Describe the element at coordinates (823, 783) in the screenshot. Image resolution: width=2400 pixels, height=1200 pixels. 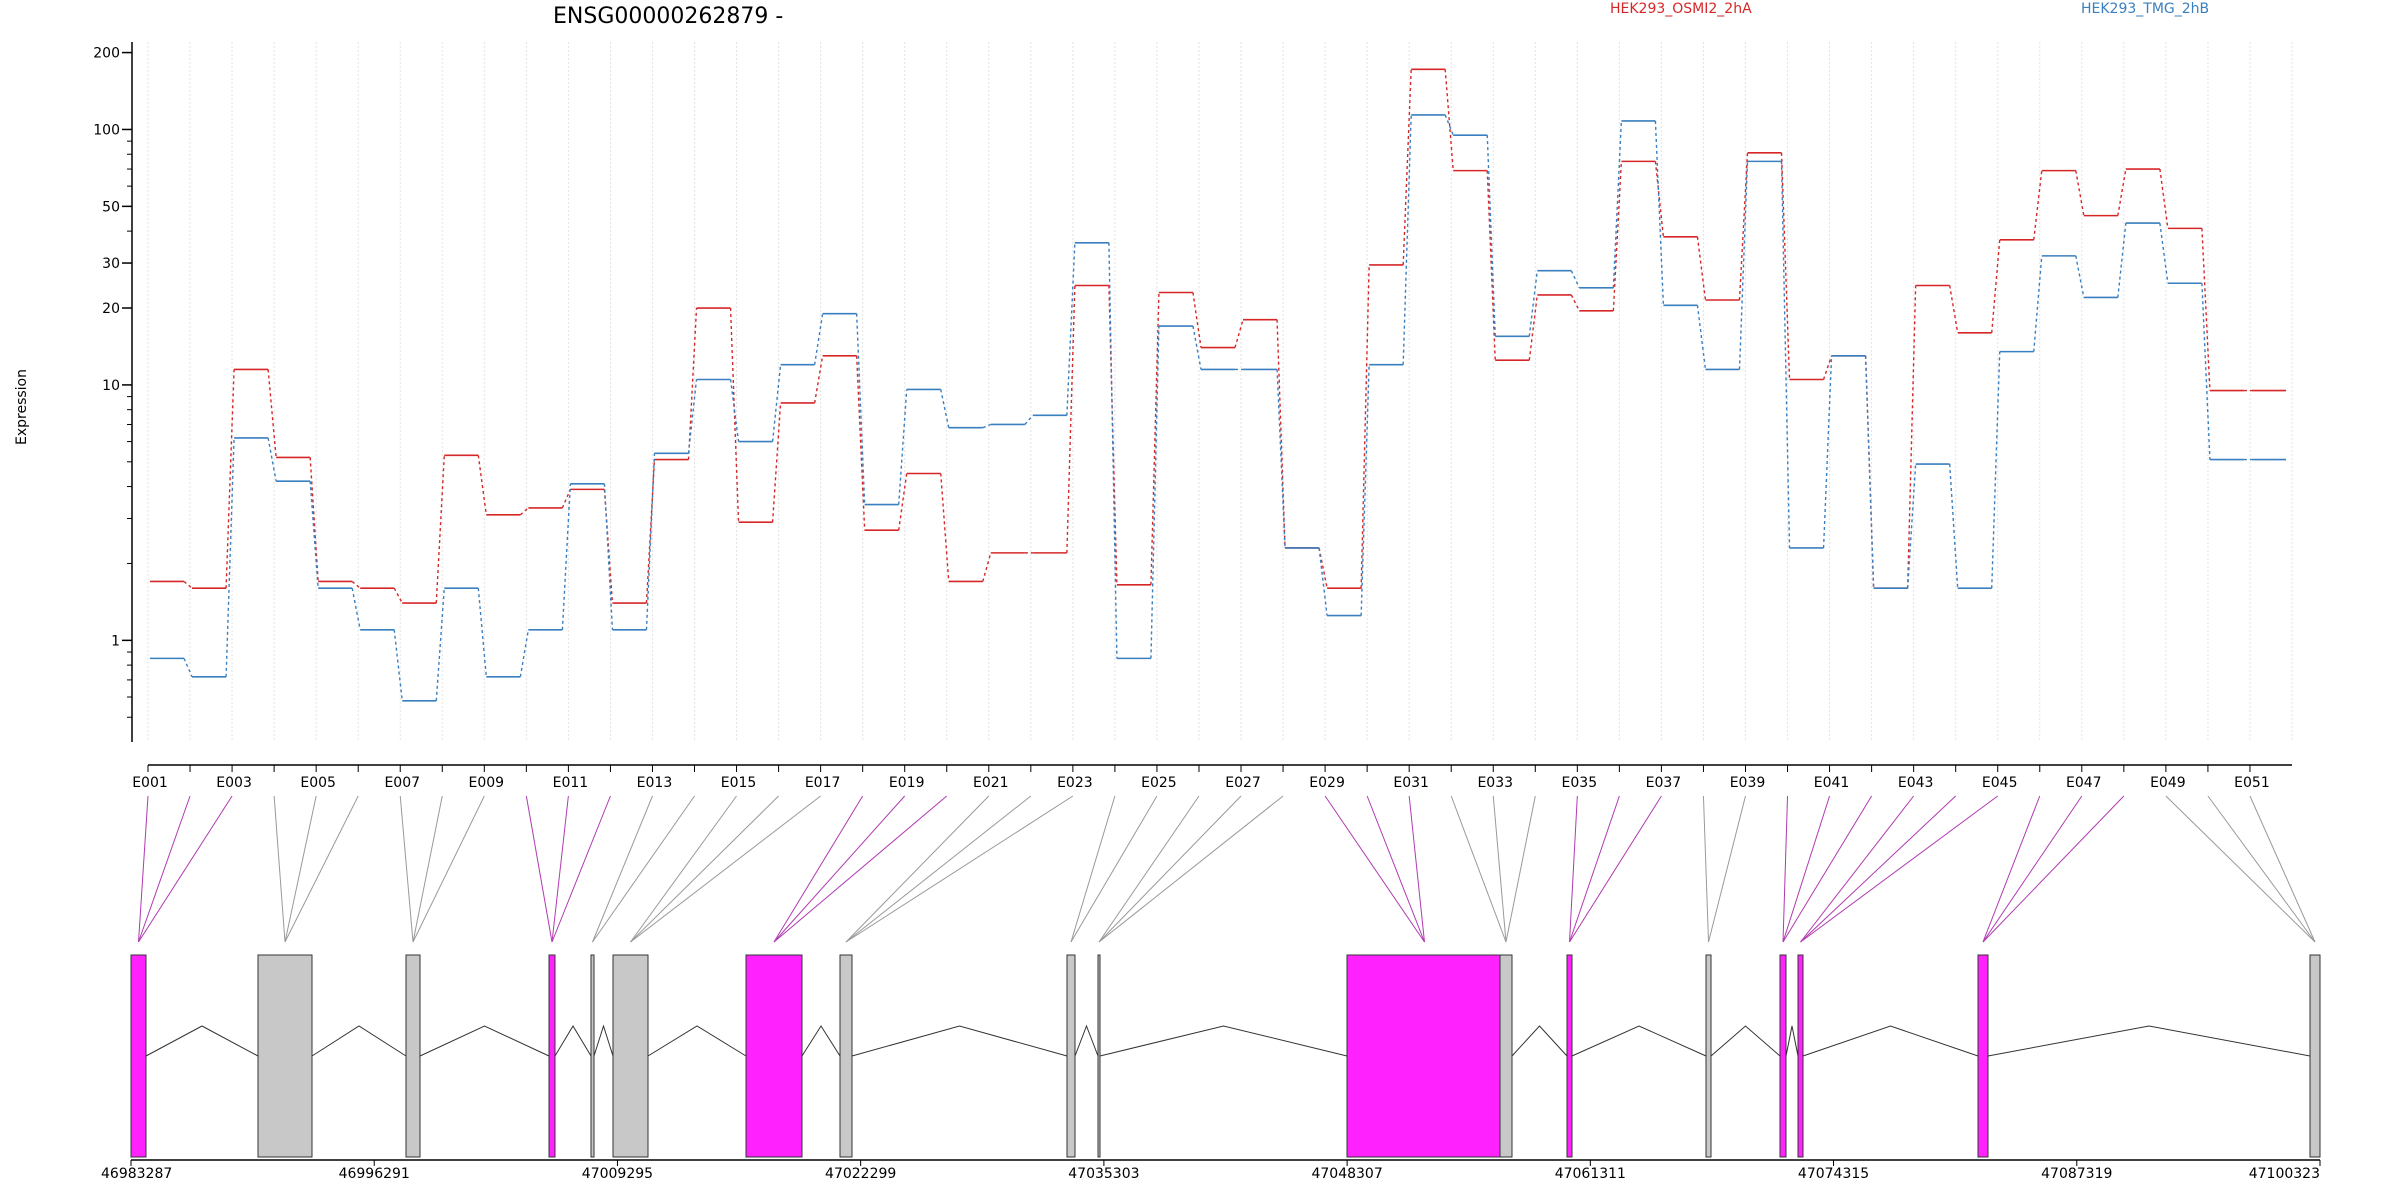
I see `x-tick-label: E017` at that location.